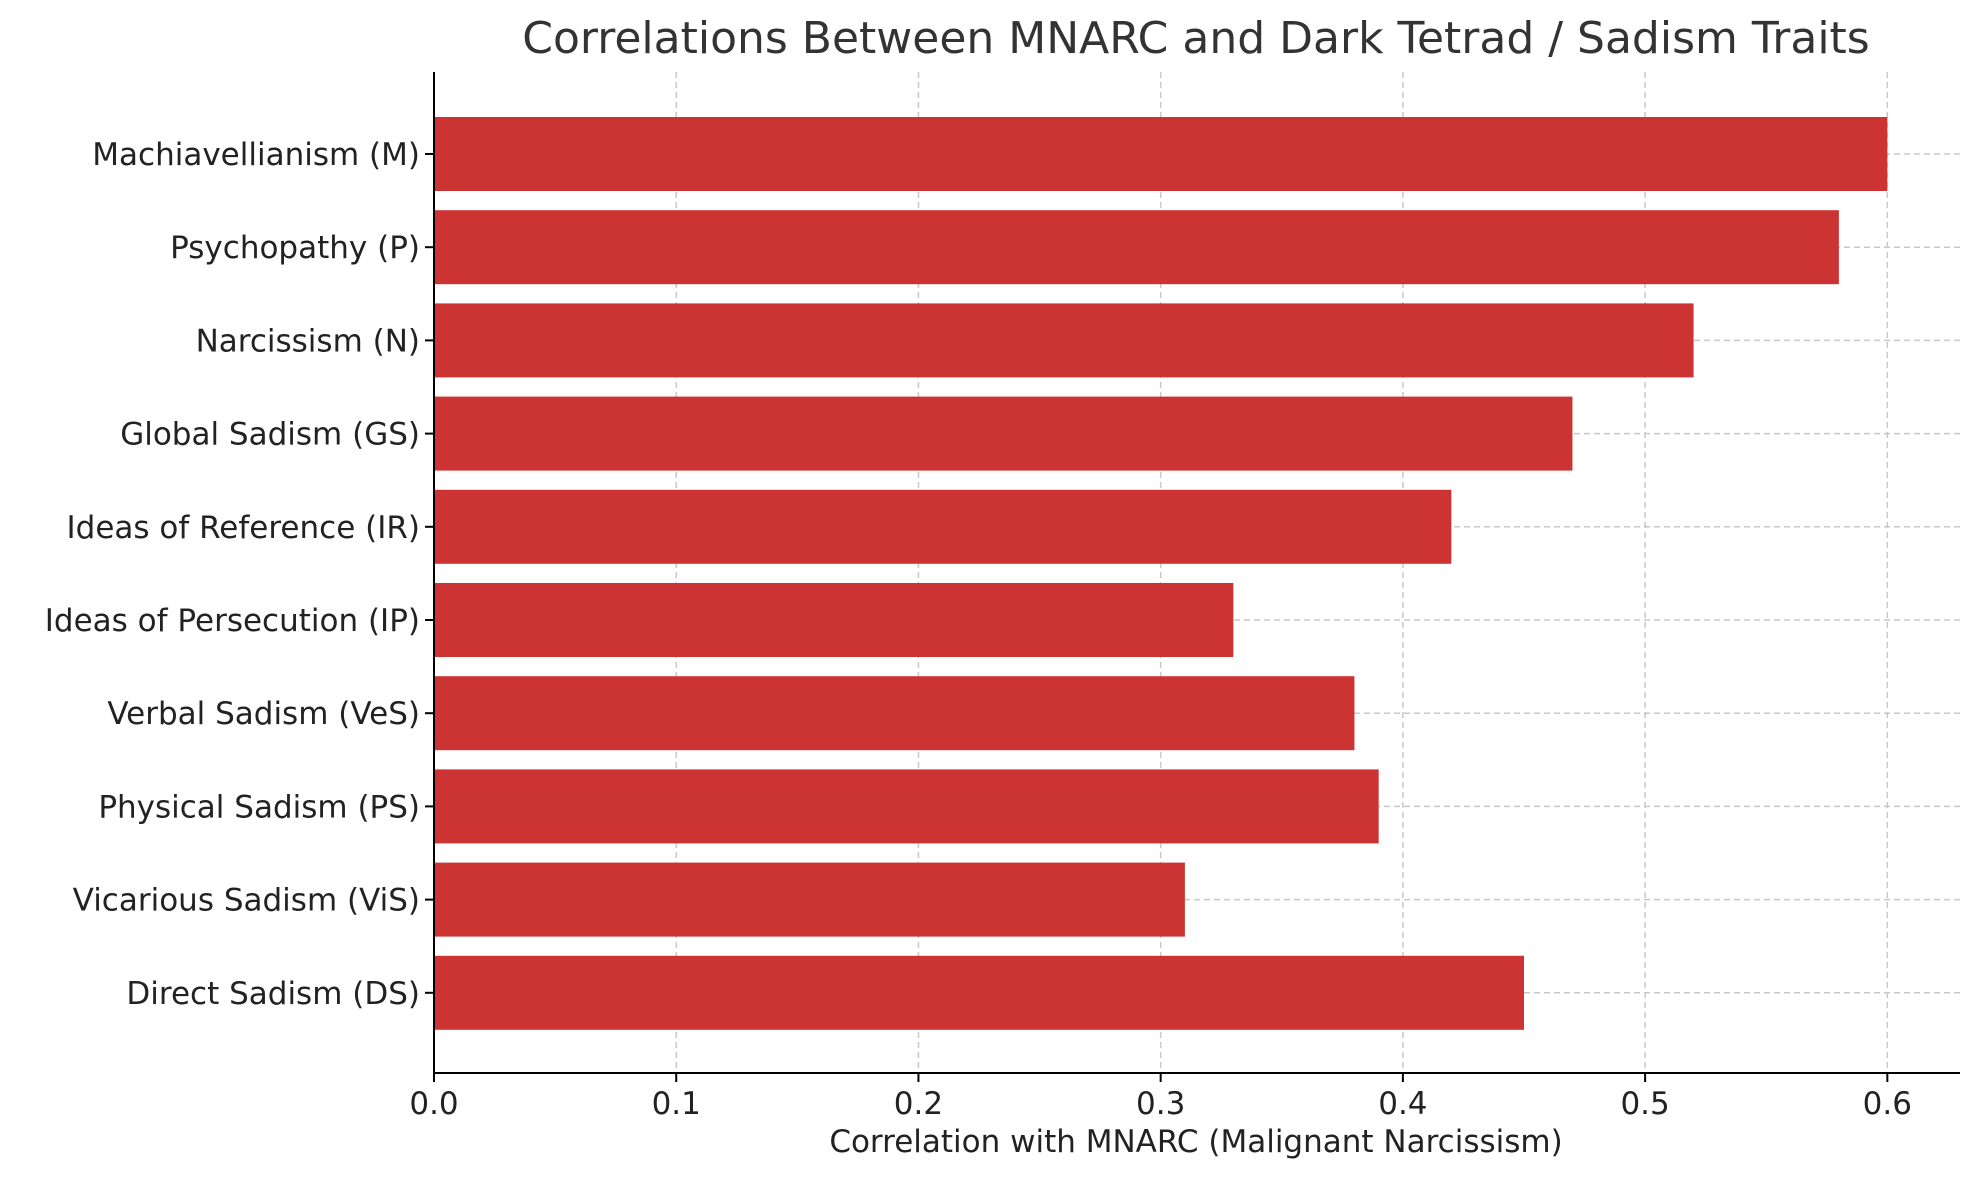  I want to click on x-tick-label: 0.5, so click(1644, 1104).